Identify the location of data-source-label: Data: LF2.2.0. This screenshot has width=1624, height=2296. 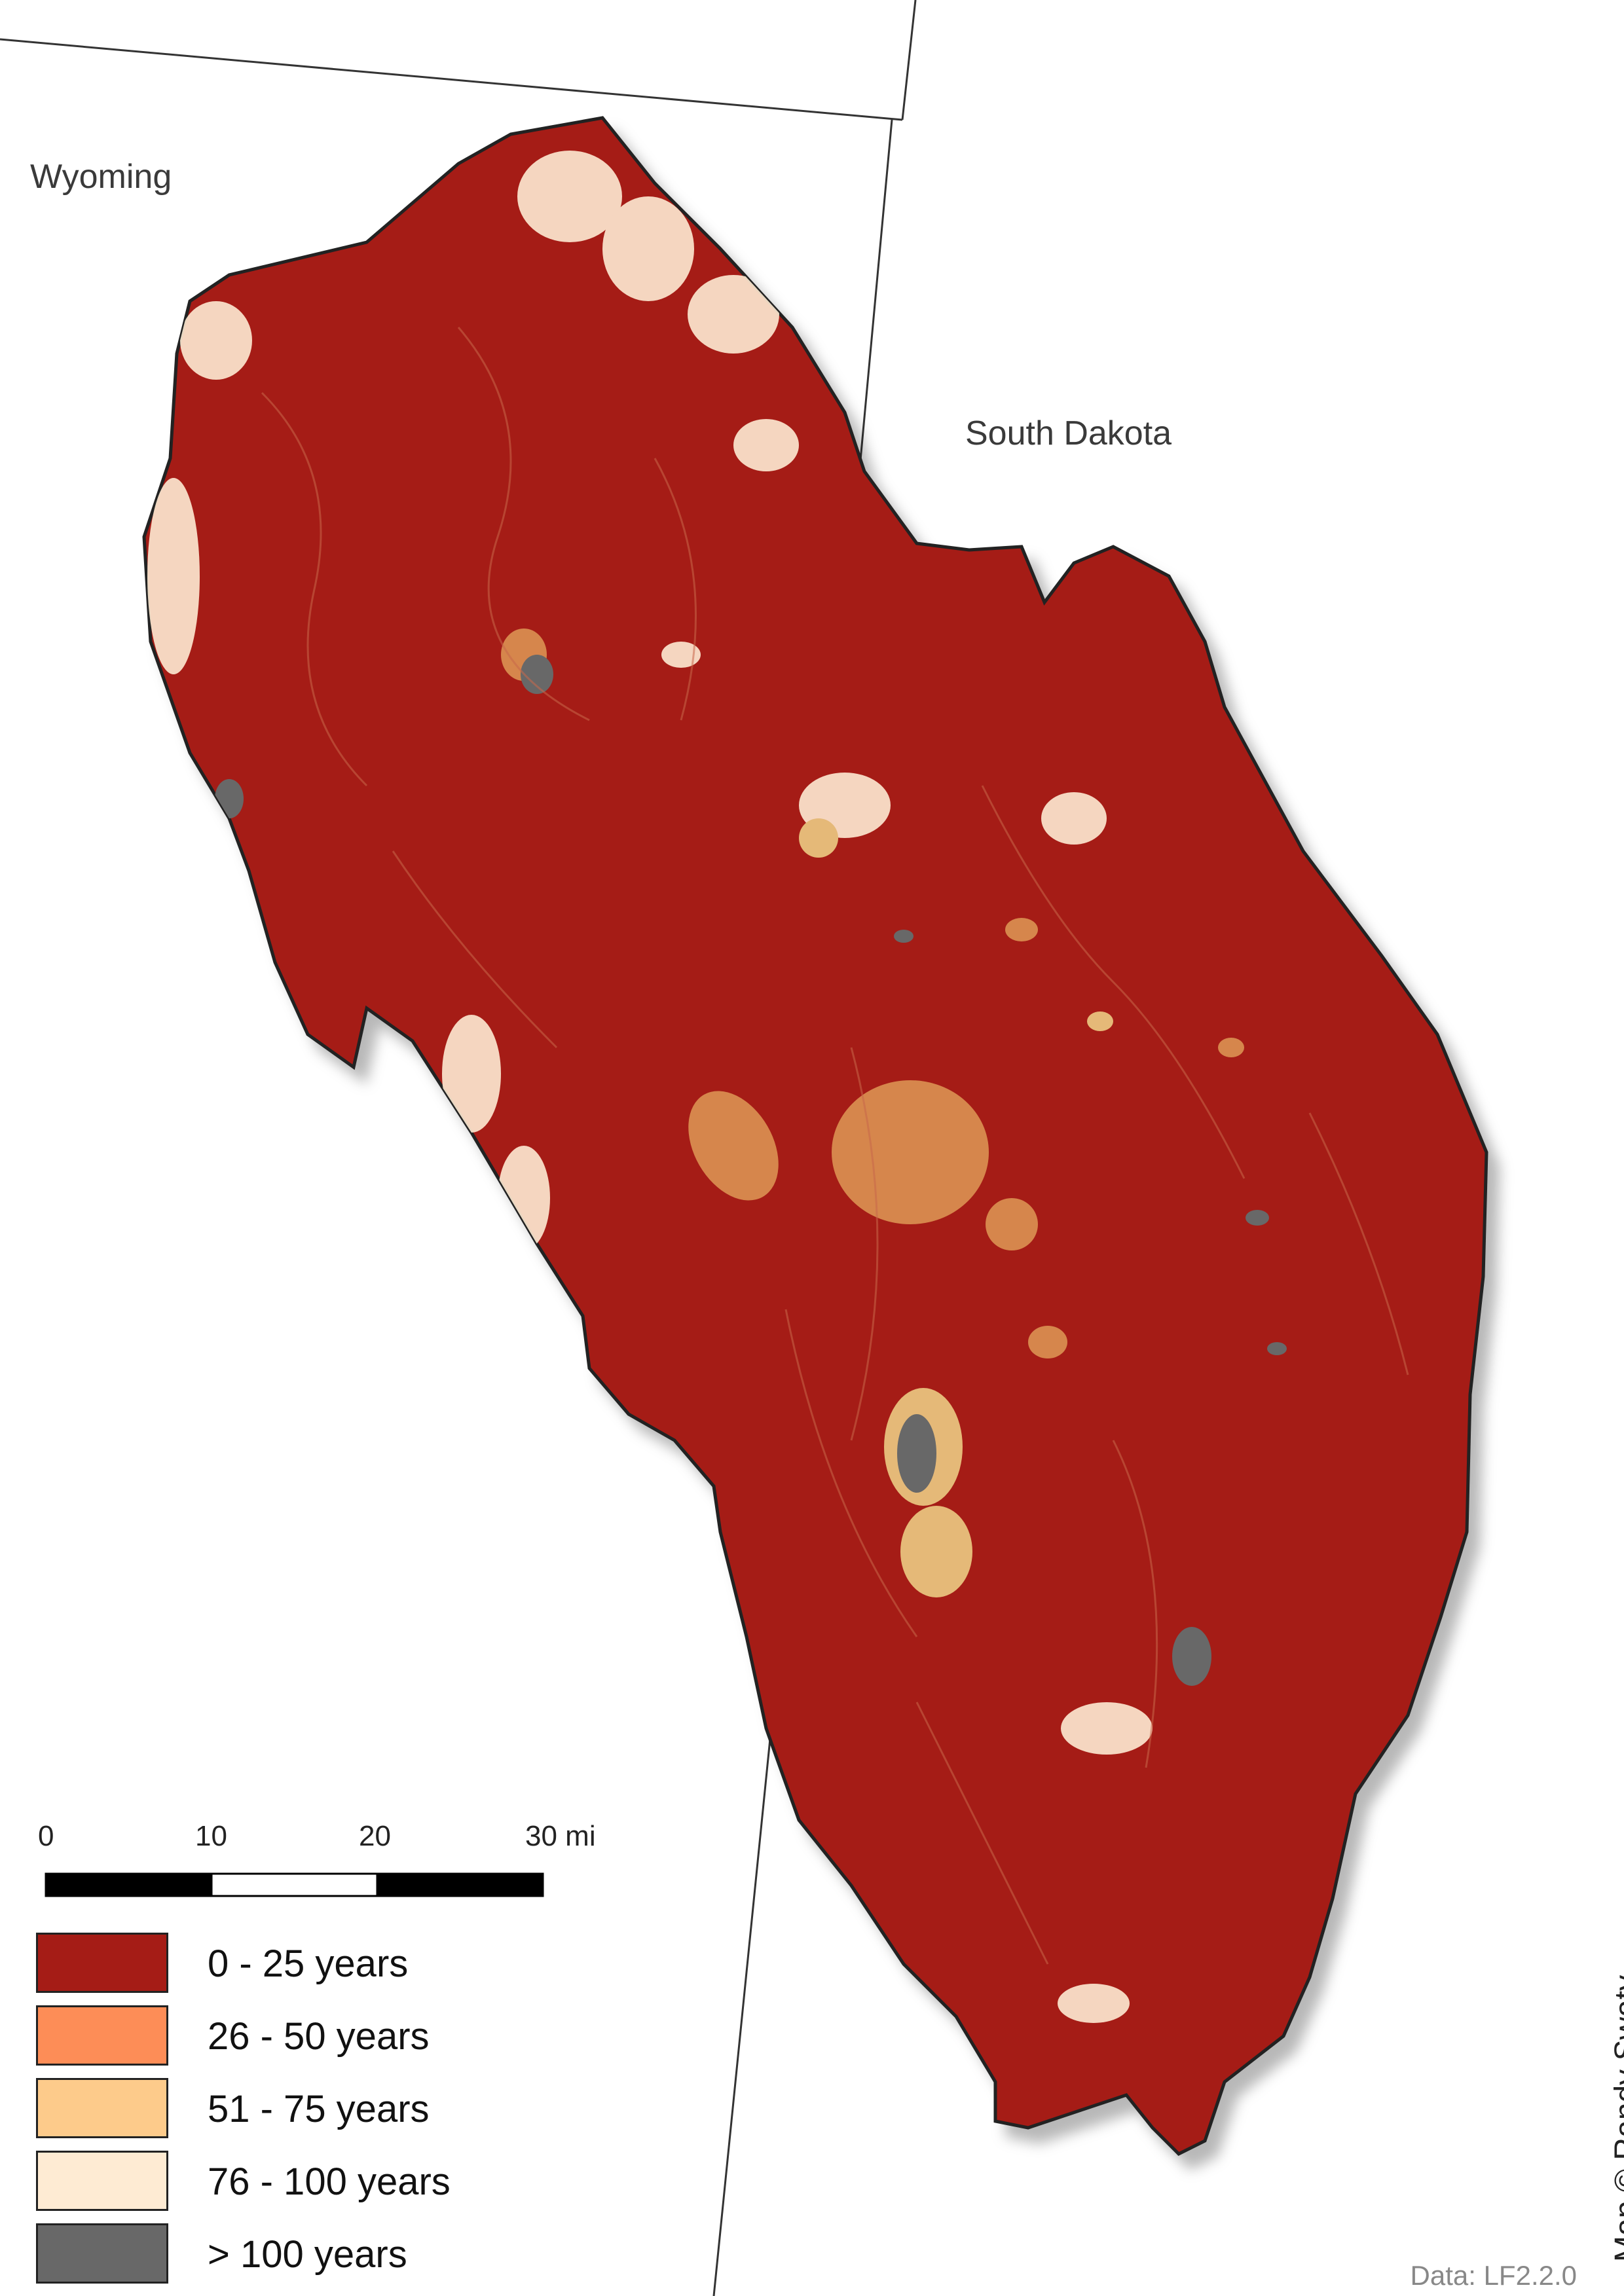
(1493, 2275).